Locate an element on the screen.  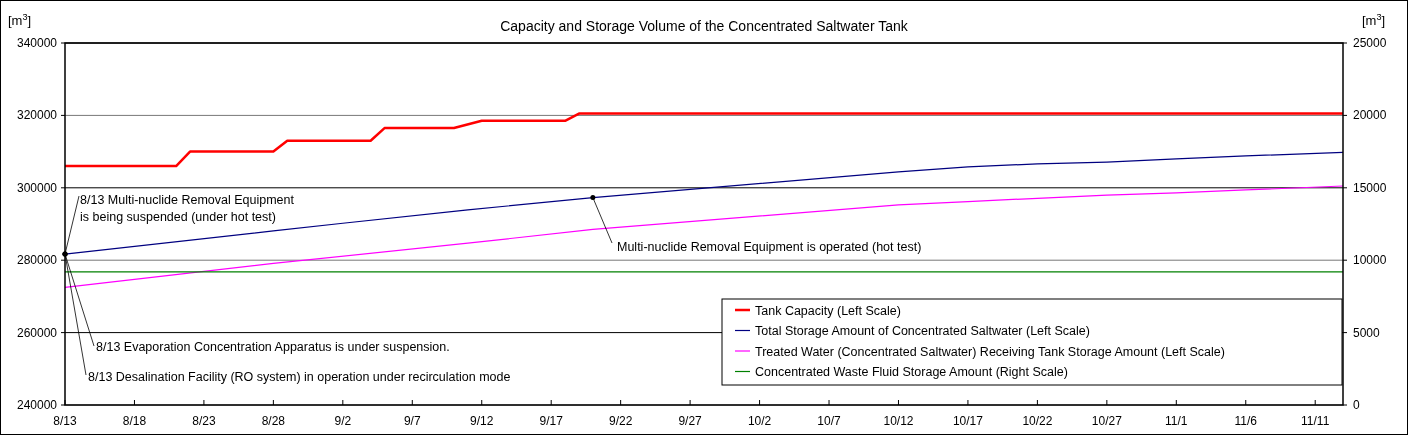
x-tick-label: 9/22 is located at coordinates (620, 421).